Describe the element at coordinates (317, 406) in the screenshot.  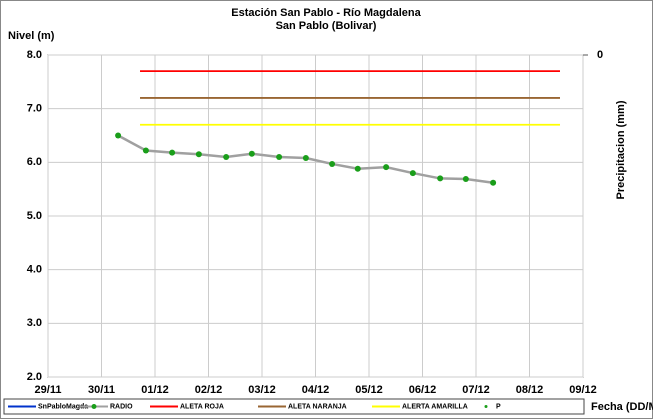
I see `legend-label: ALETA NARANJA` at that location.